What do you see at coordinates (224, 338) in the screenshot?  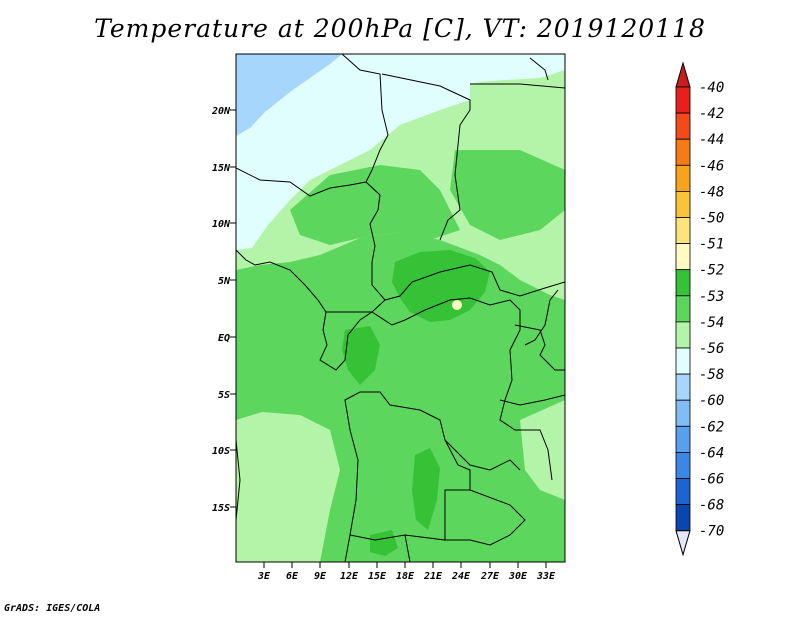 I see `lat-label: EQ` at bounding box center [224, 338].